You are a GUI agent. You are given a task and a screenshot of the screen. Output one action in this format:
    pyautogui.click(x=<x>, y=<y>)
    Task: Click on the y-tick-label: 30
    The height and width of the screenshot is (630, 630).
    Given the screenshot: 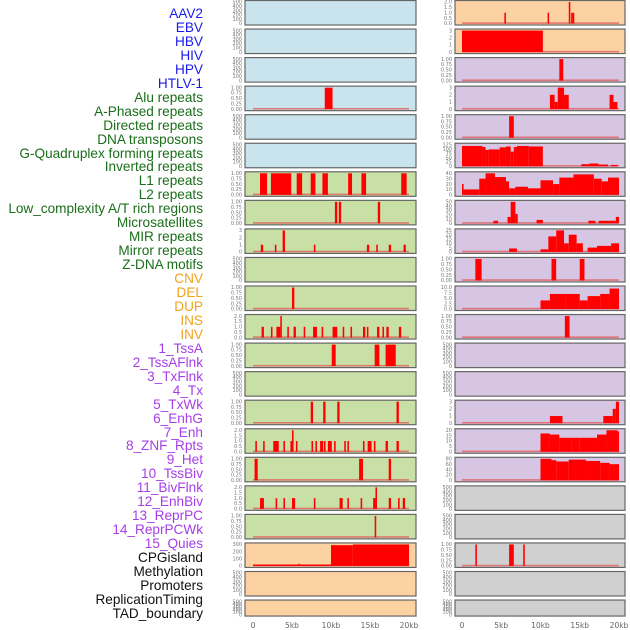 What is the action you would take?
    pyautogui.click(x=449, y=211)
    